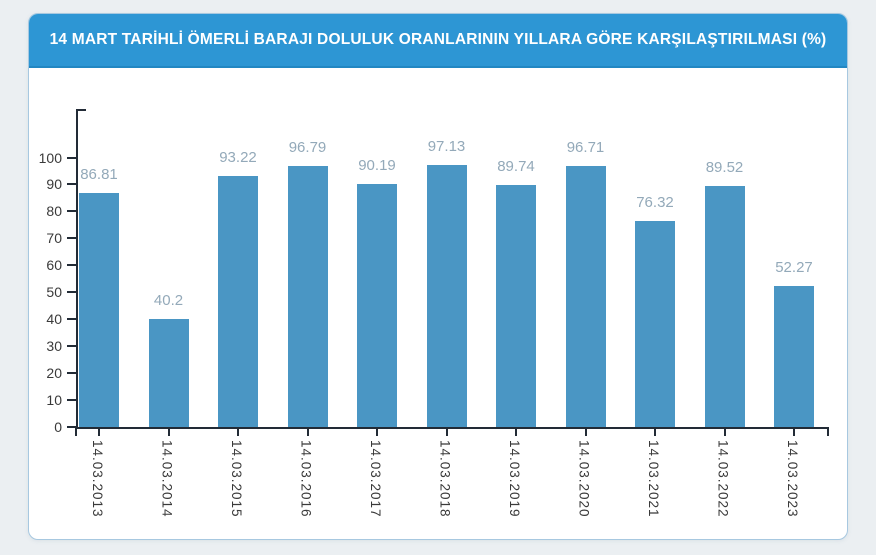 The width and height of the screenshot is (876, 555). Describe the element at coordinates (236, 479) in the screenshot. I see `x-category-label: 14.03.2015` at that location.